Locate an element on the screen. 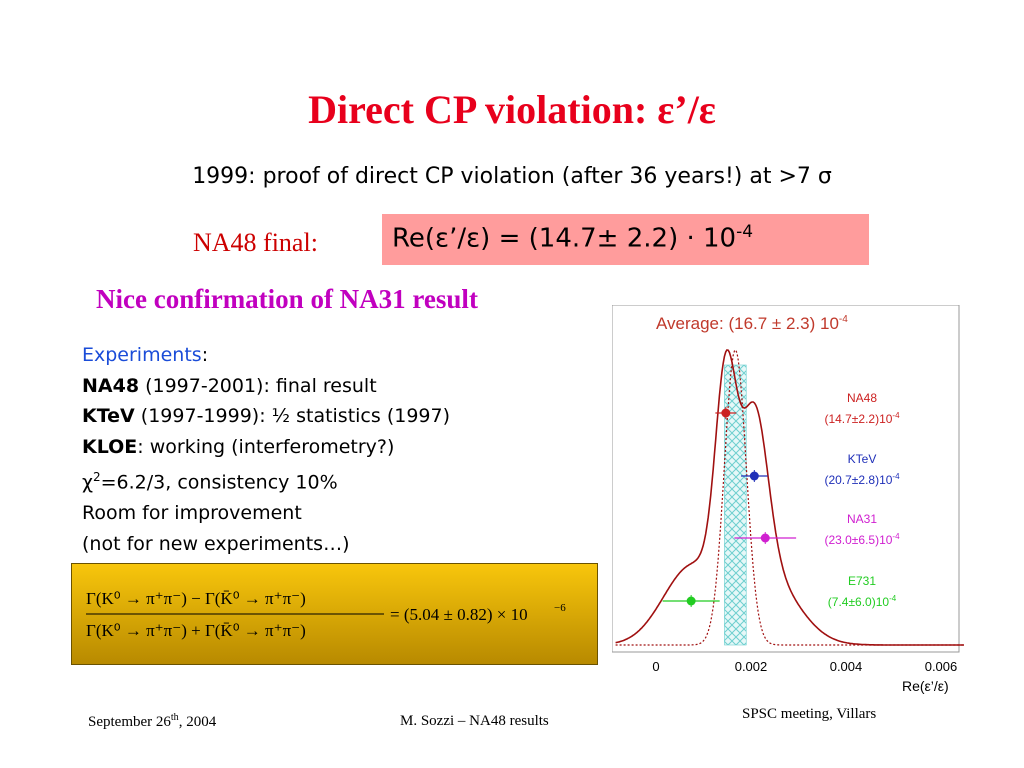 The image size is (1024, 768). data-point-na48 is located at coordinates (726, 413).